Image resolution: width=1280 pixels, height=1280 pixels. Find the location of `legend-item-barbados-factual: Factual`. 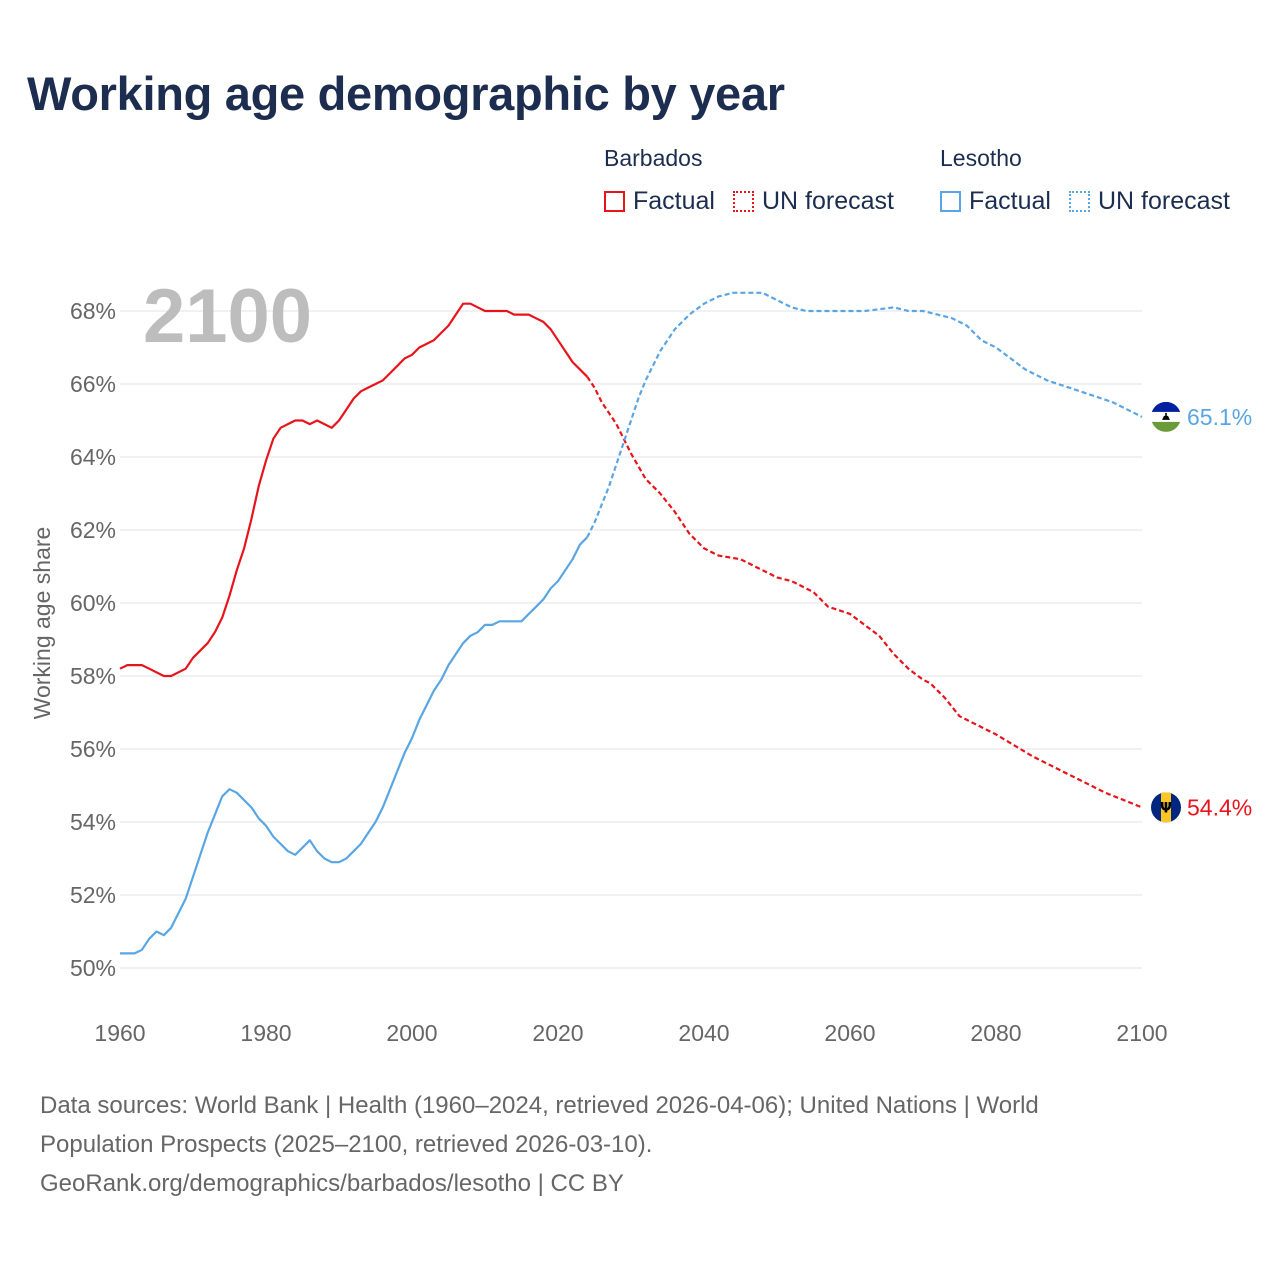

legend-item-barbados-factual: Factual is located at coordinates (659, 201).